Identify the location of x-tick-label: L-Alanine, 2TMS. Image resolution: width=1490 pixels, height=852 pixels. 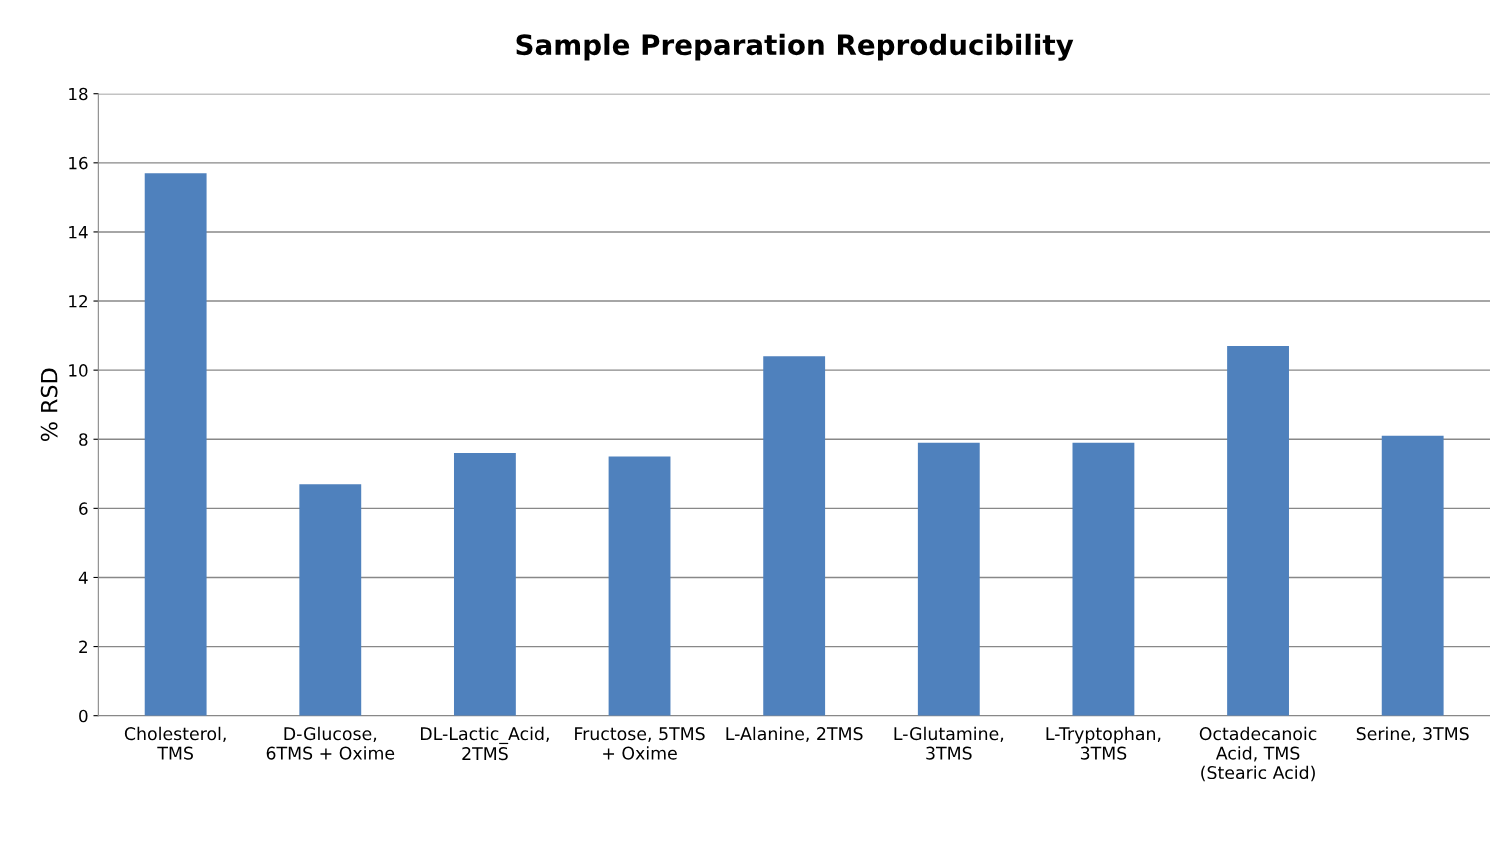
(794, 734).